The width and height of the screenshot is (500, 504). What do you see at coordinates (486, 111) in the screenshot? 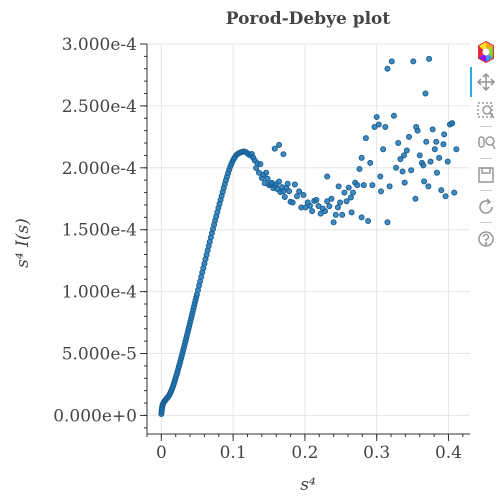
I see `box-zoom-icon` at bounding box center [486, 111].